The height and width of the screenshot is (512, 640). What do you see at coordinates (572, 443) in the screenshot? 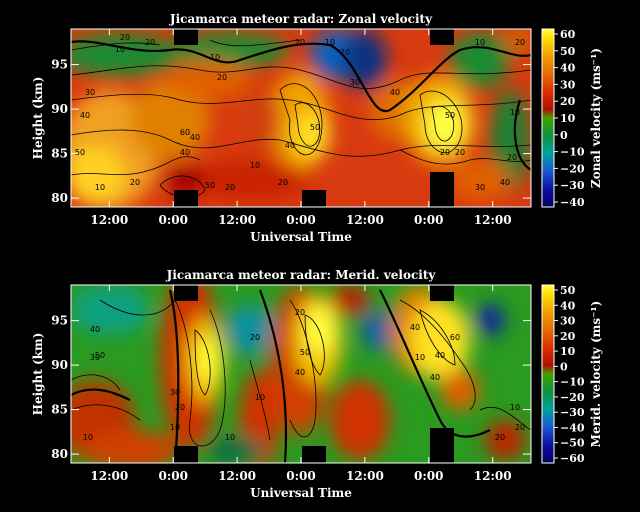
I see `colorbar-tick-label: −50` at bounding box center [572, 443].